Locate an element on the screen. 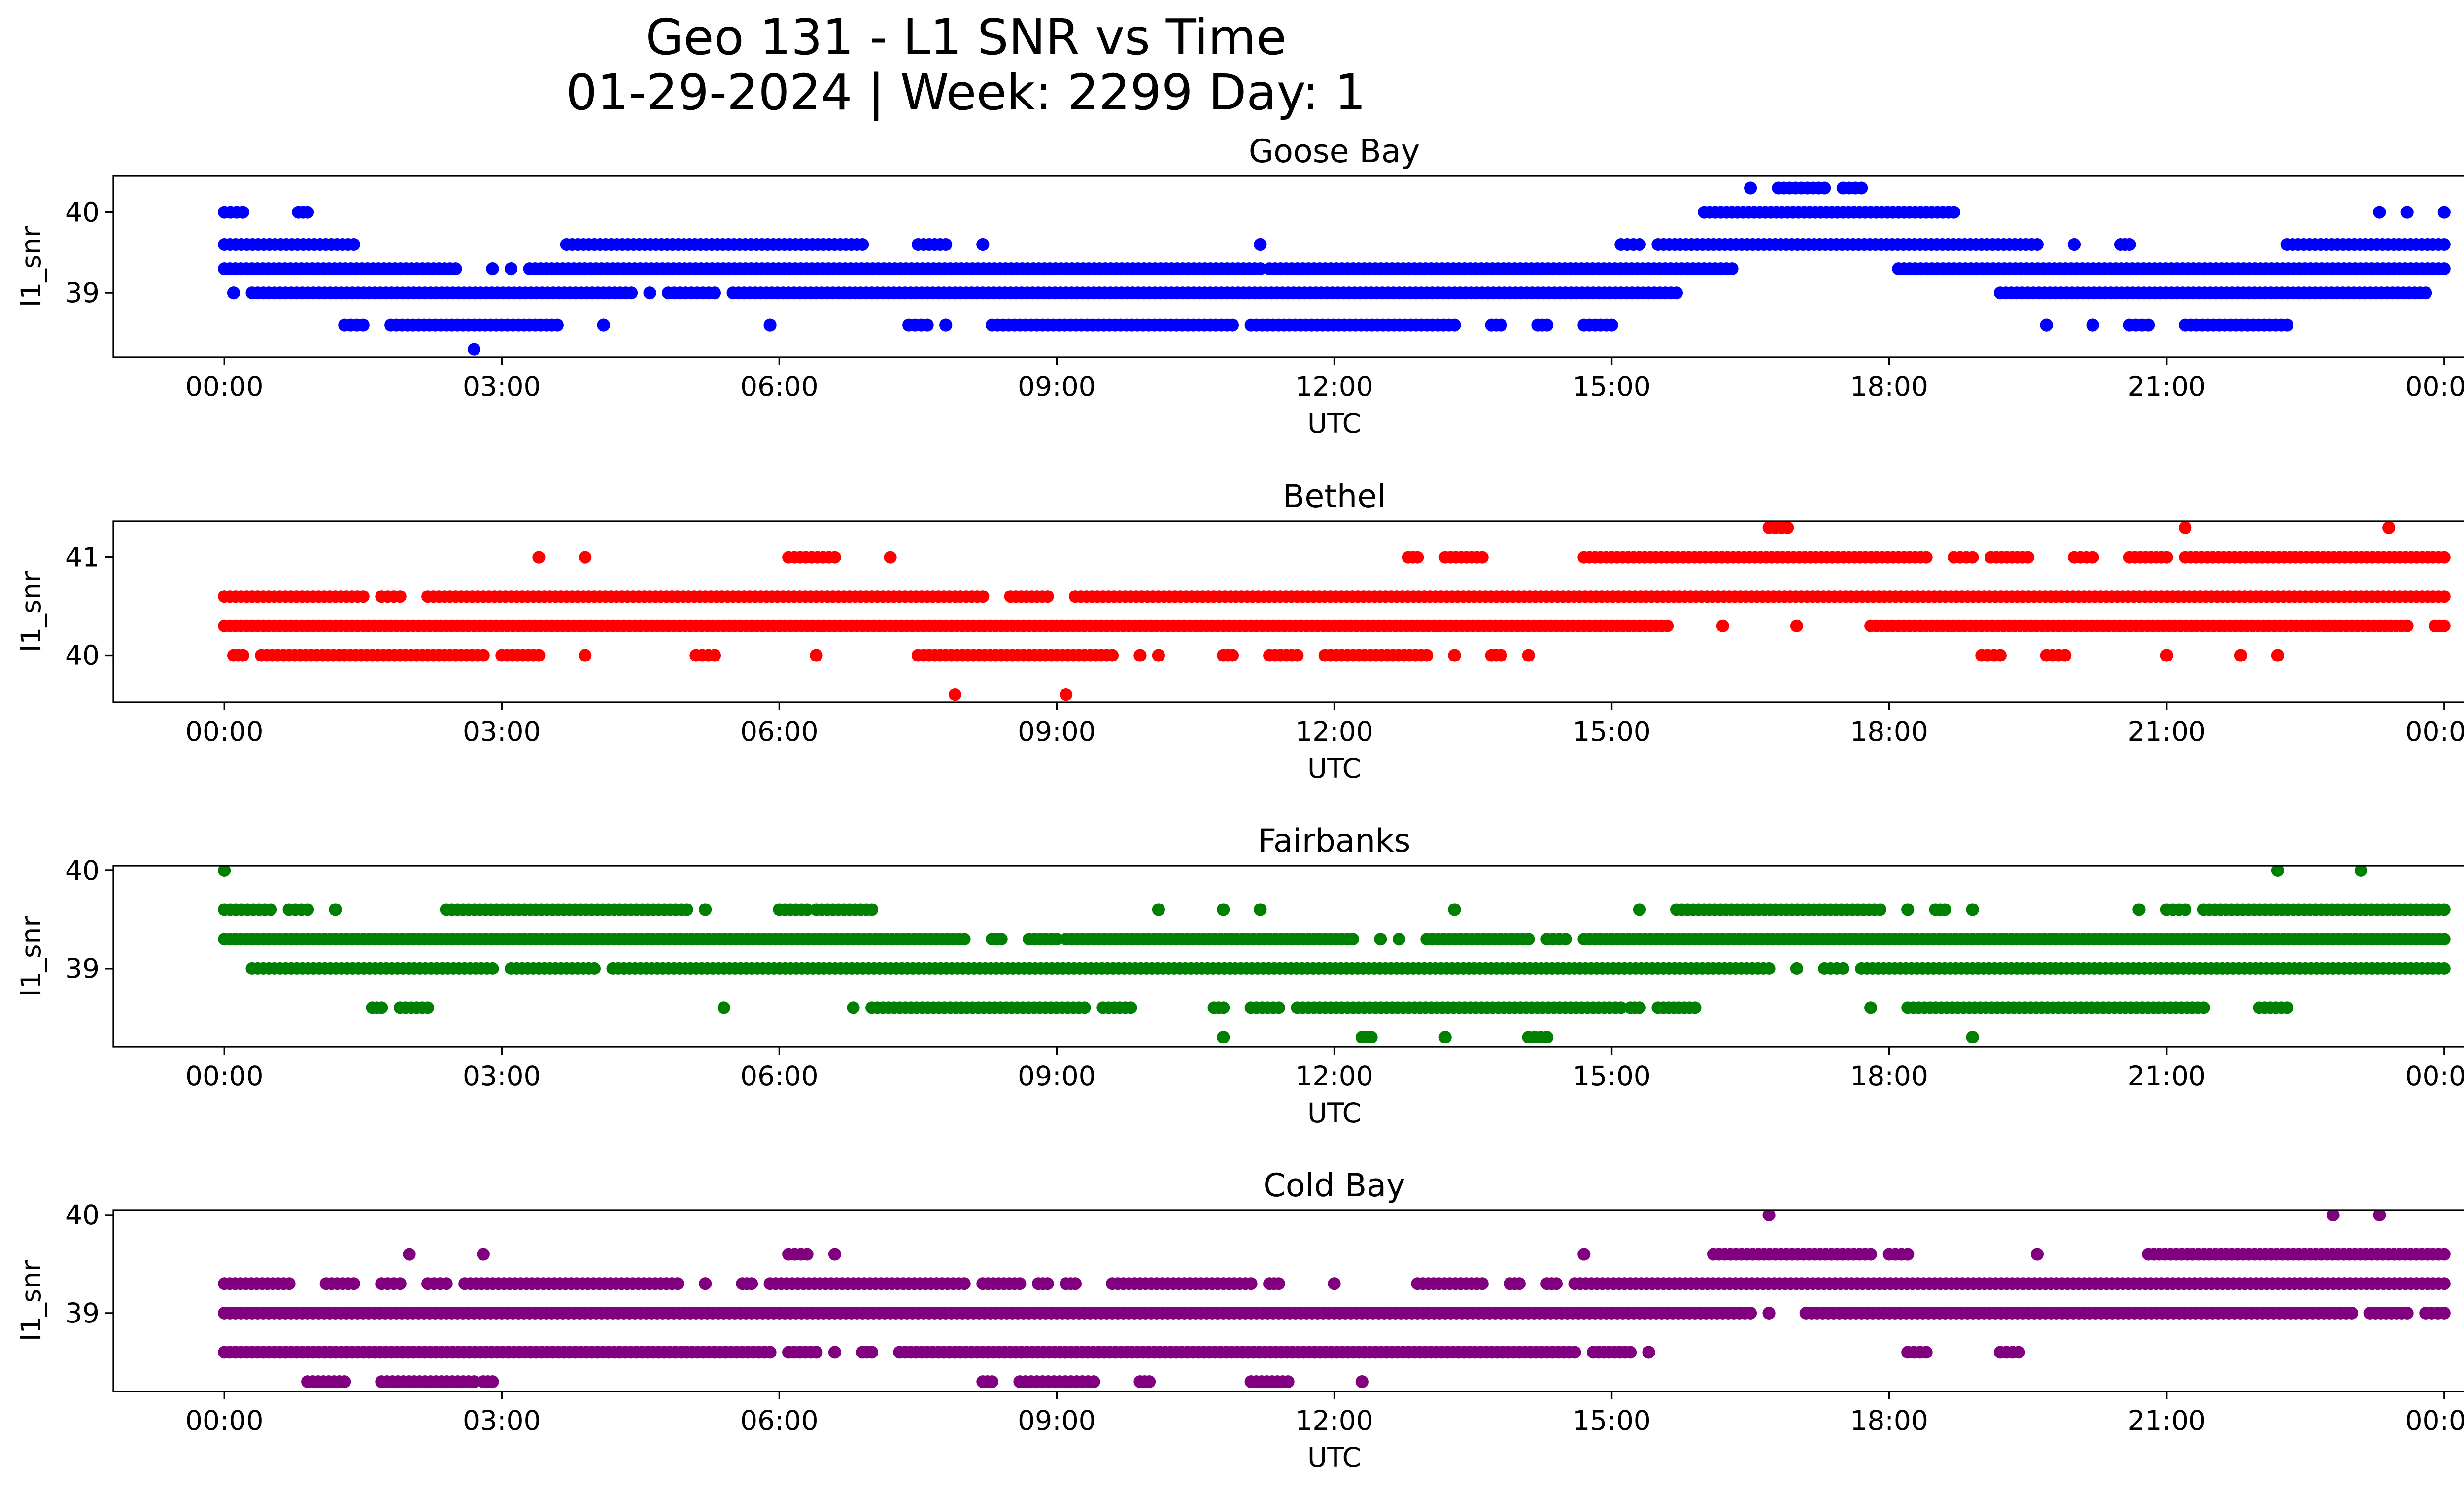 This screenshot has width=2464, height=1495. x-tick-label: 15:00 is located at coordinates (1612, 731).